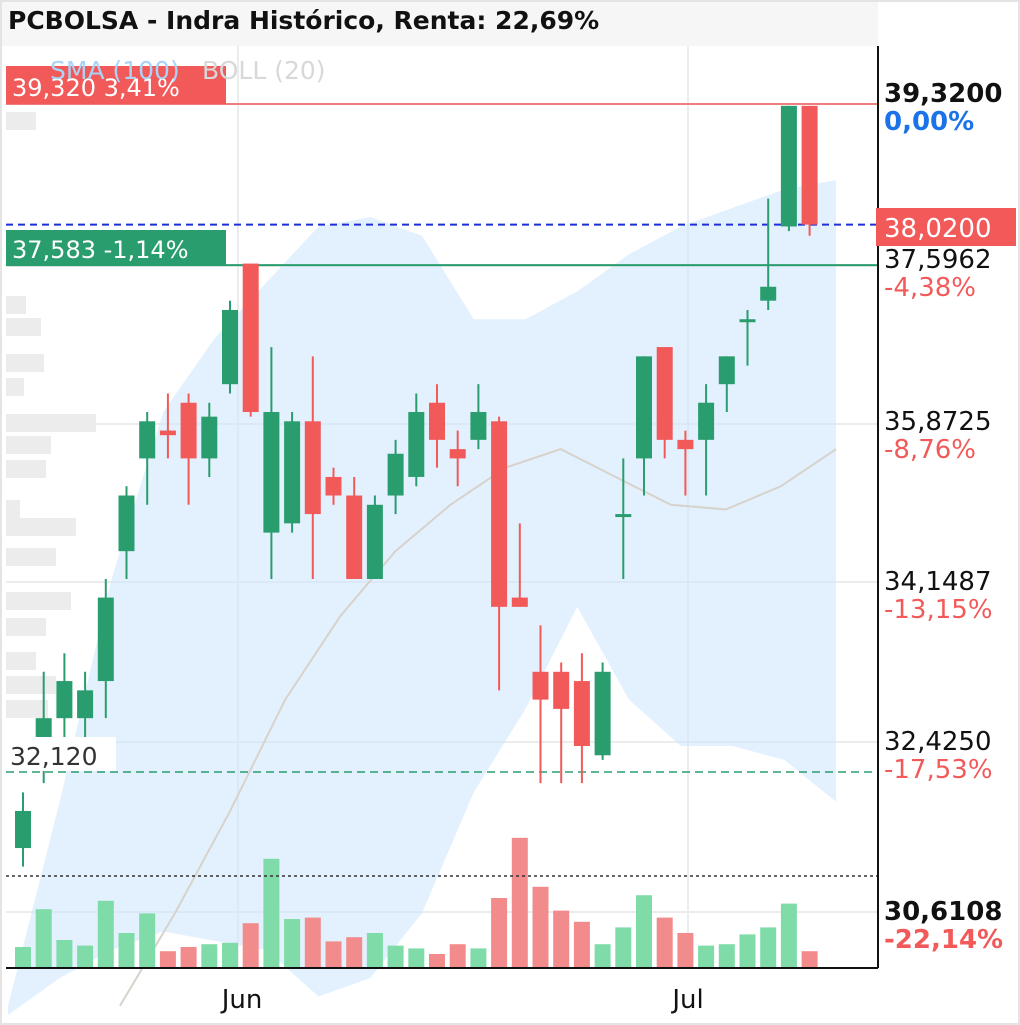  I want to click on y-tick-percent: -8,76%, so click(930, 450).